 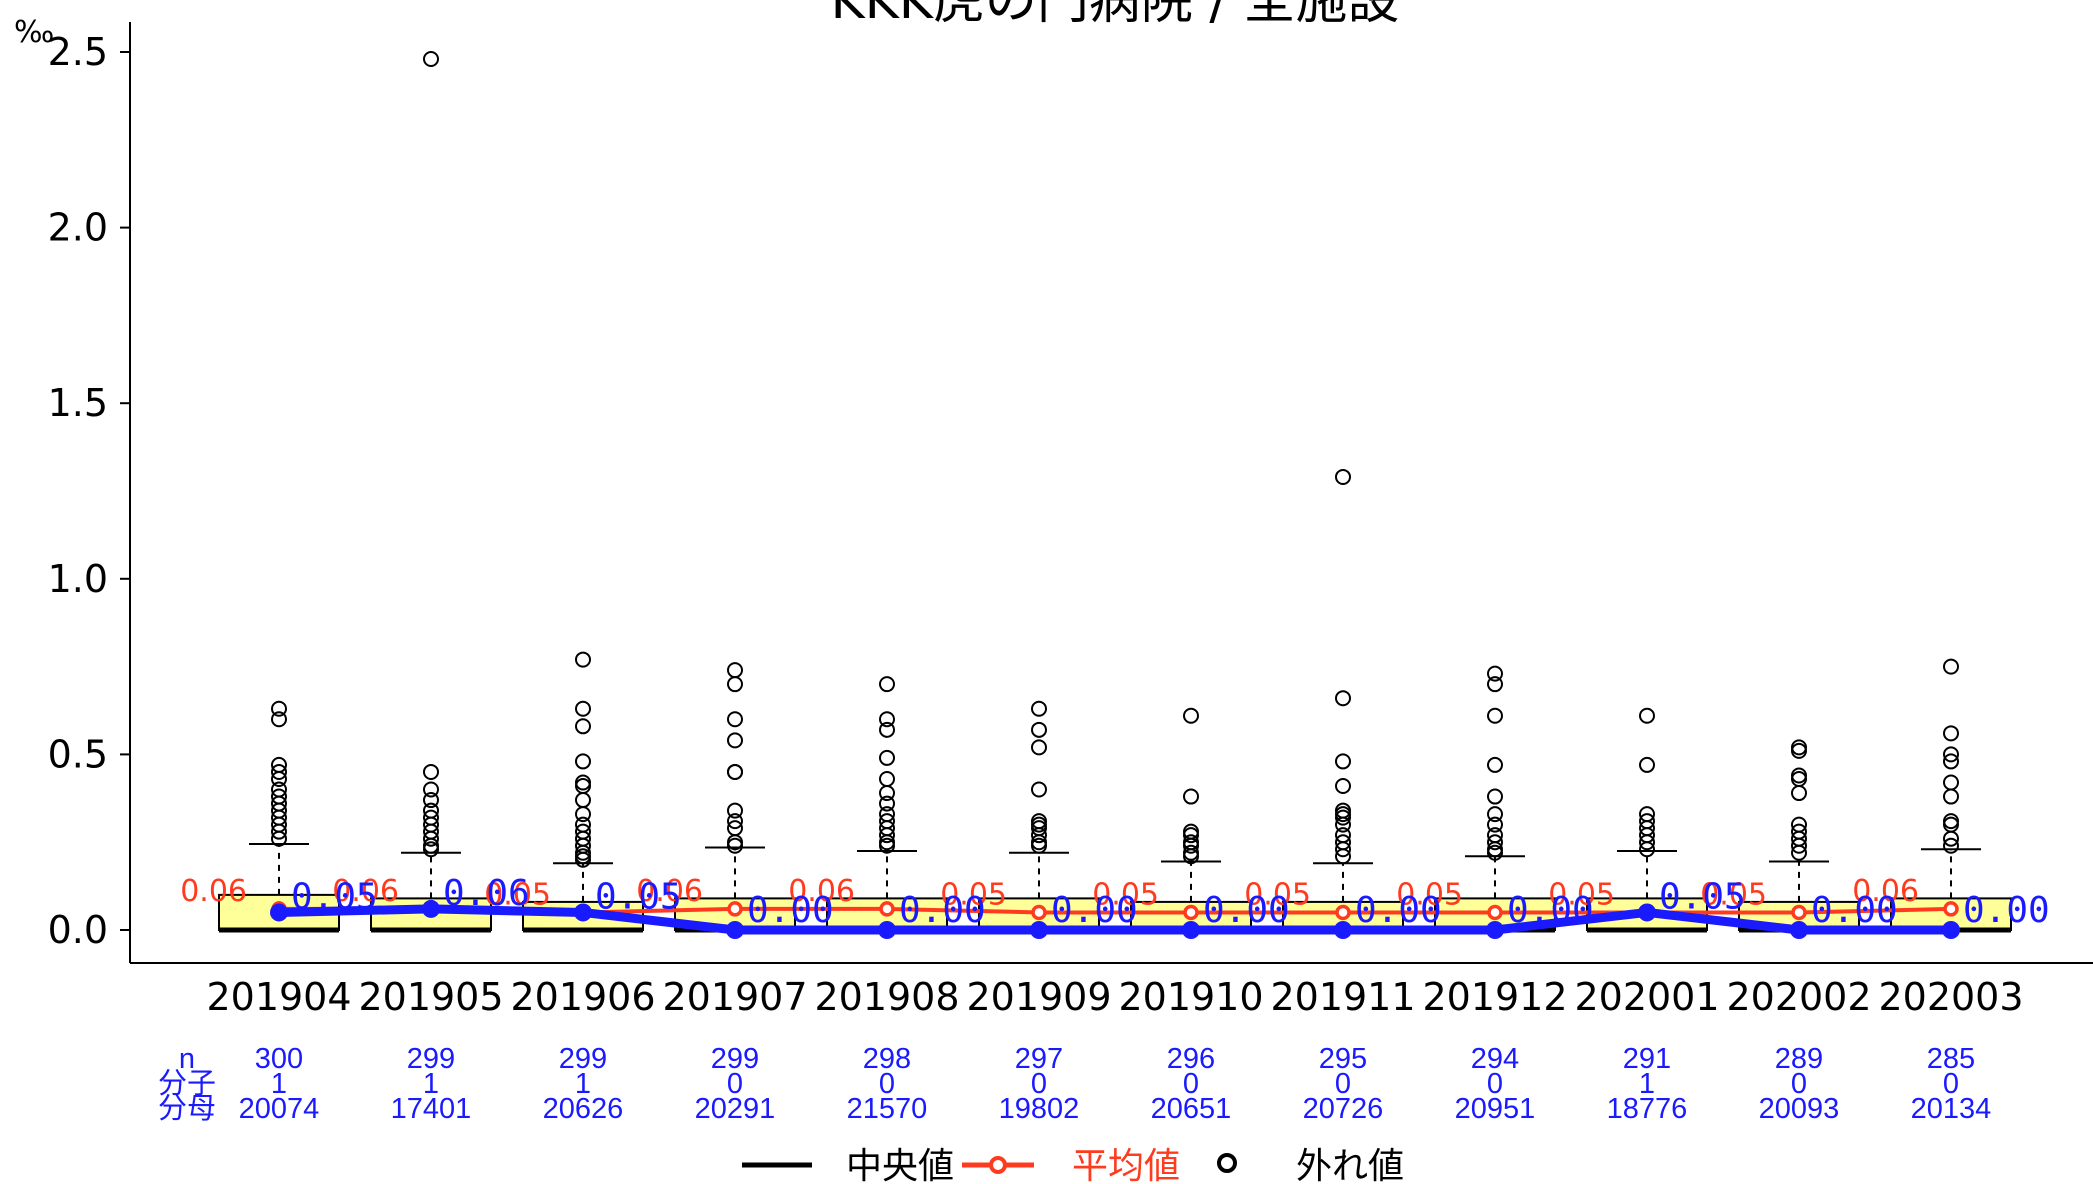 What do you see at coordinates (1799, 1059) in the screenshot?
I see `table-cell: 289` at bounding box center [1799, 1059].